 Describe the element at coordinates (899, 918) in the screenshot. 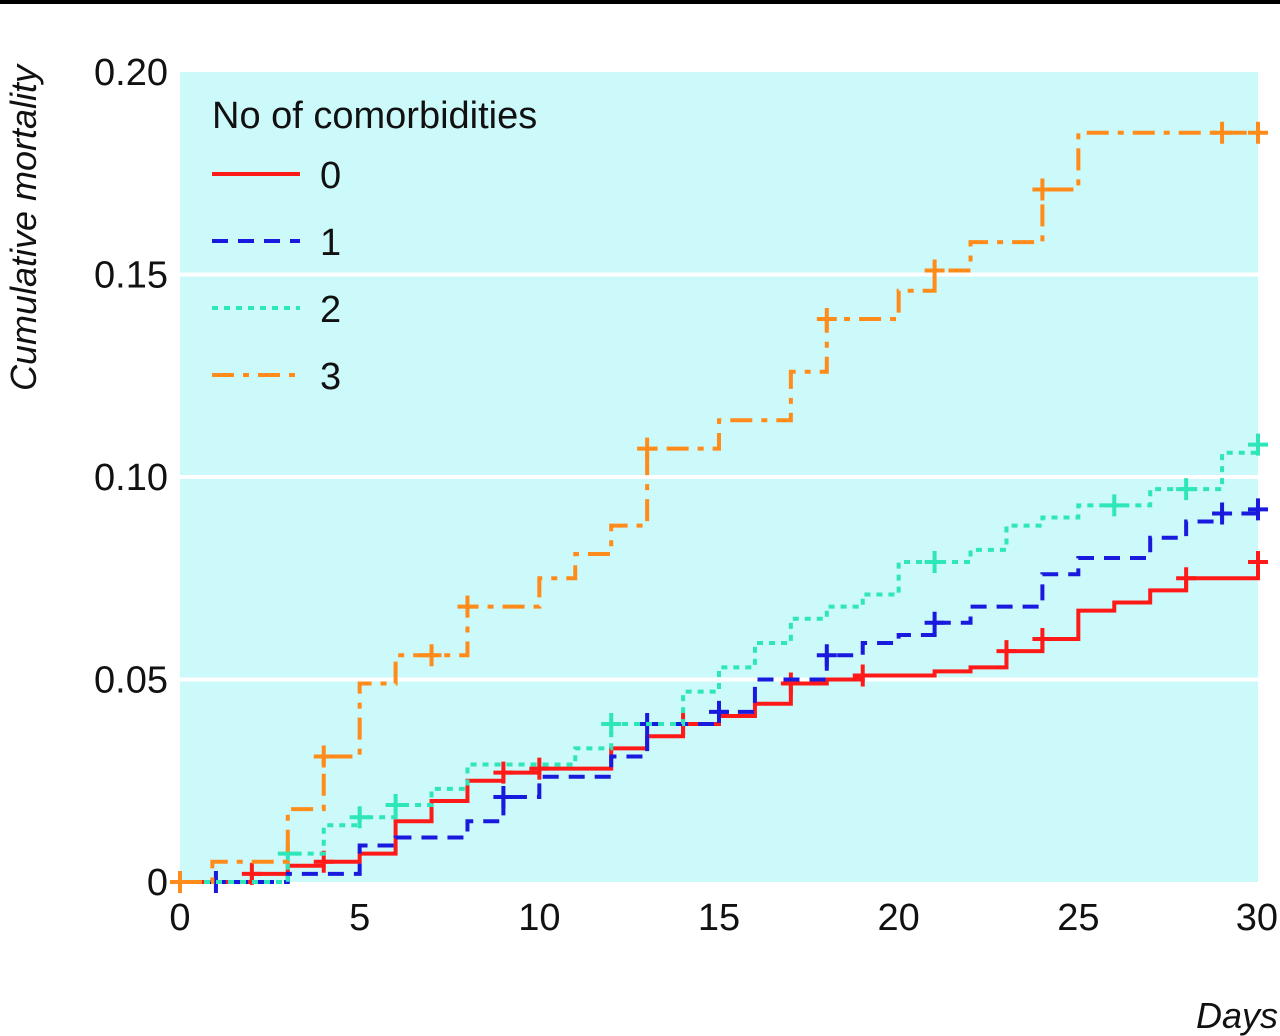

I see `x-tick-label: 20` at that location.